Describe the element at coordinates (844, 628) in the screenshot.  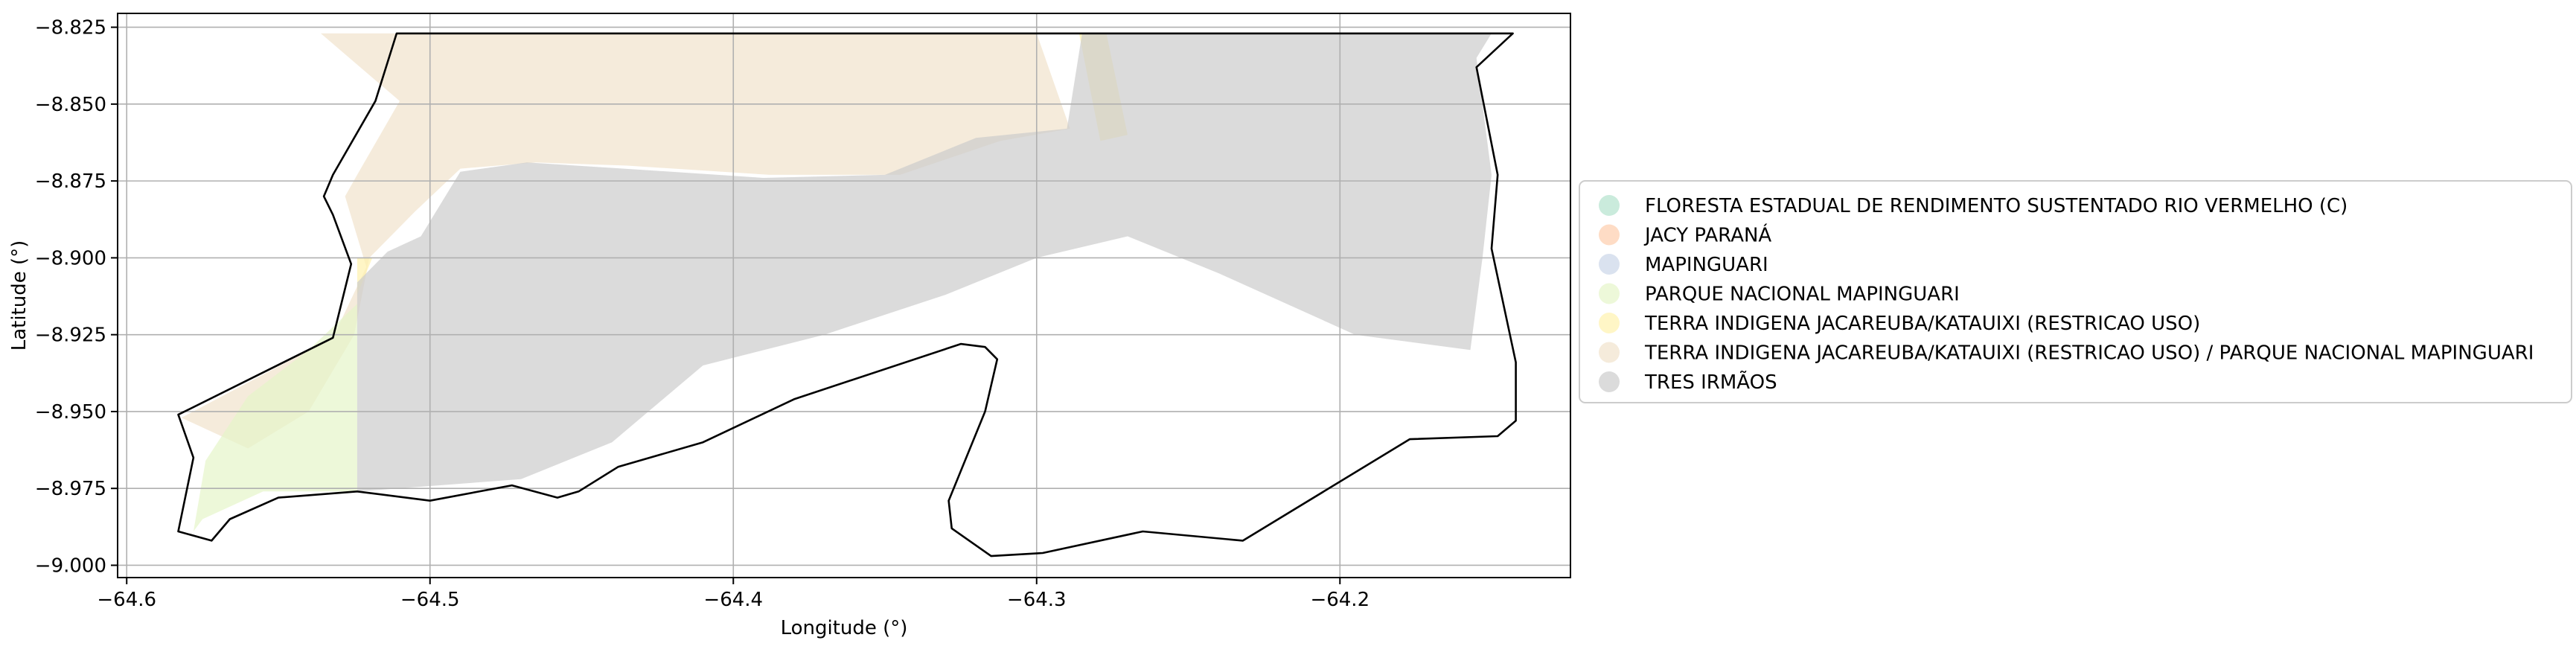
I see `x-axis-title: Longitude (°)` at that location.